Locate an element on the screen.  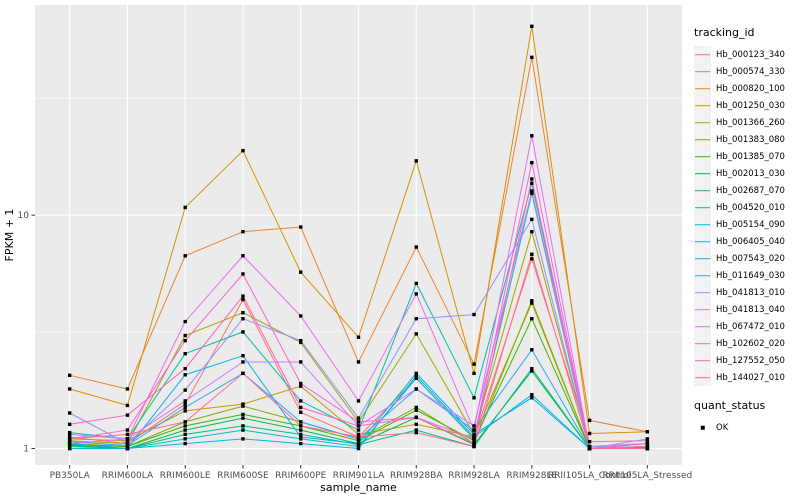
legend-item-label: Hb_001383_080 is located at coordinates (750, 139).